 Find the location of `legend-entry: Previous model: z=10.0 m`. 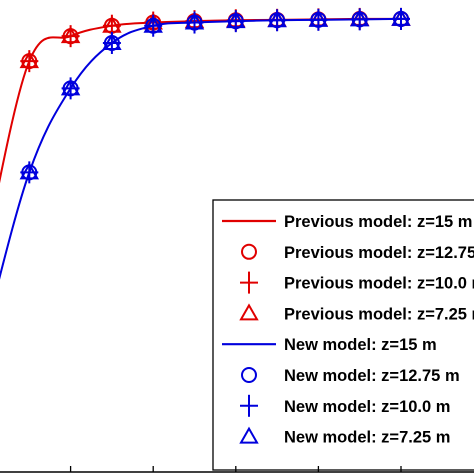

legend-entry: Previous model: z=10.0 m is located at coordinates (357, 282).